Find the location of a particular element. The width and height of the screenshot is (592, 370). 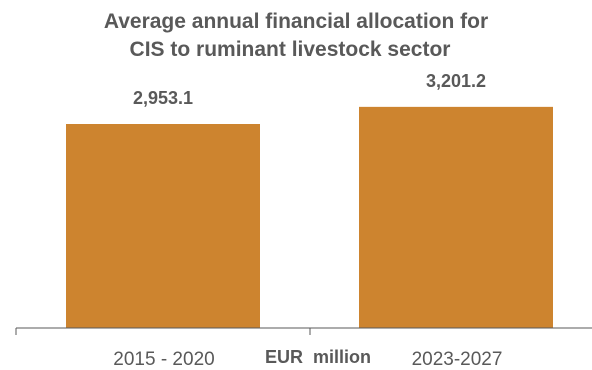

data-label-2023-2027: 3,201.2 is located at coordinates (456, 81).